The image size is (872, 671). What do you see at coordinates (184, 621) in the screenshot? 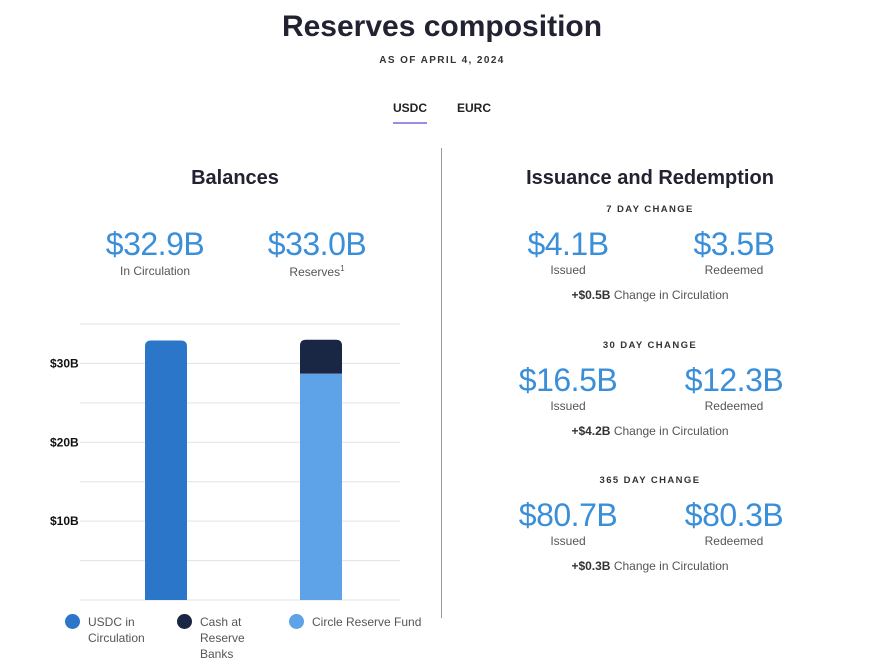
I see `legend-swatch-cash` at bounding box center [184, 621].